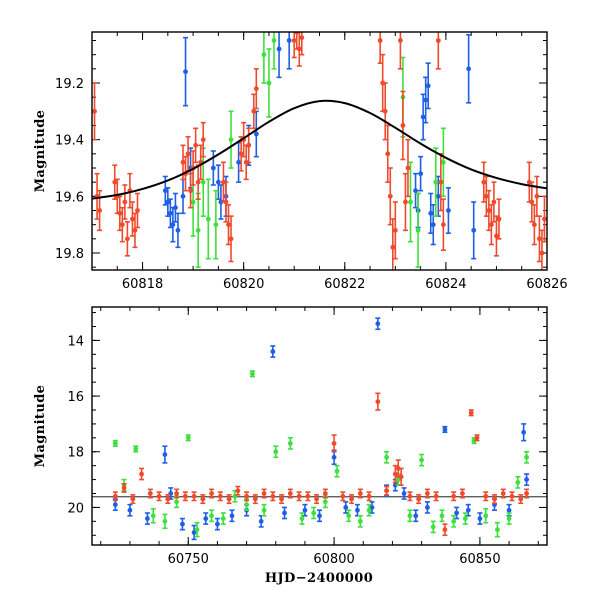  I want to click on x-tick-label: 60820, so click(243, 284).